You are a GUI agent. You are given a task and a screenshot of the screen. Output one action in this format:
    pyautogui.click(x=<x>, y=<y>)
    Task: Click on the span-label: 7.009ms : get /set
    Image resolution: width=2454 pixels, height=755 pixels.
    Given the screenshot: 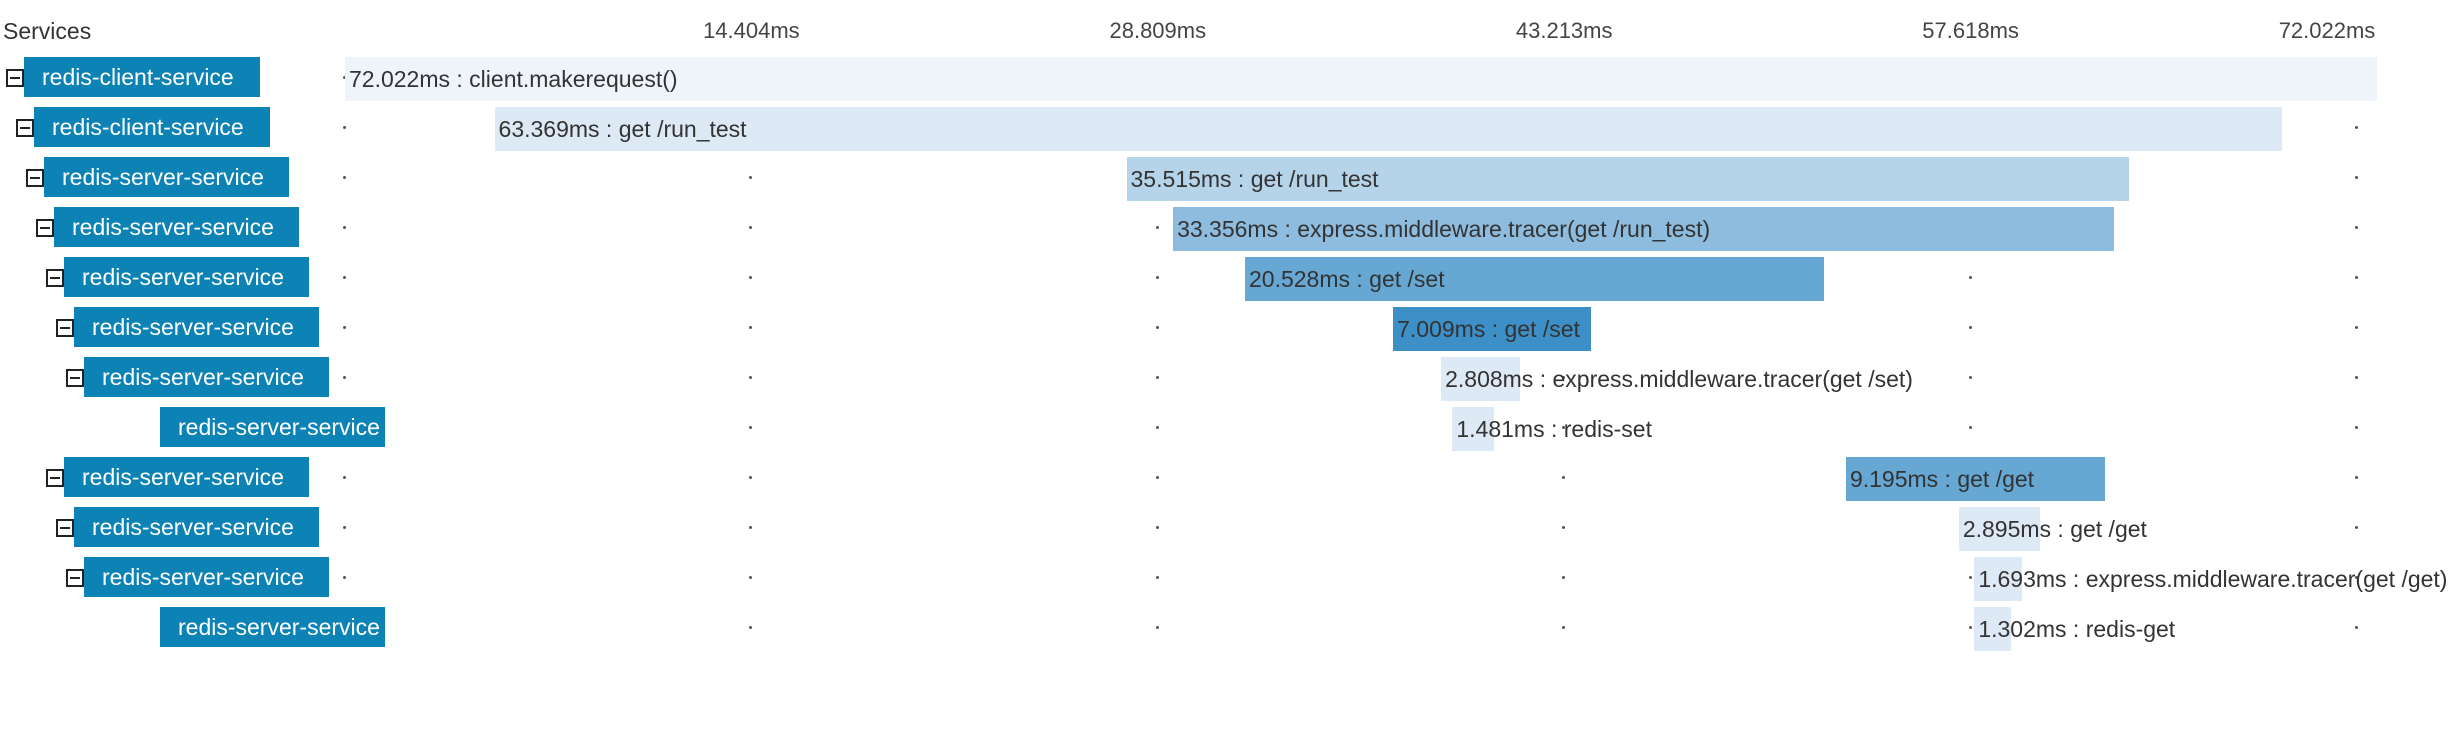 What is the action you would take?
    pyautogui.click(x=1488, y=329)
    